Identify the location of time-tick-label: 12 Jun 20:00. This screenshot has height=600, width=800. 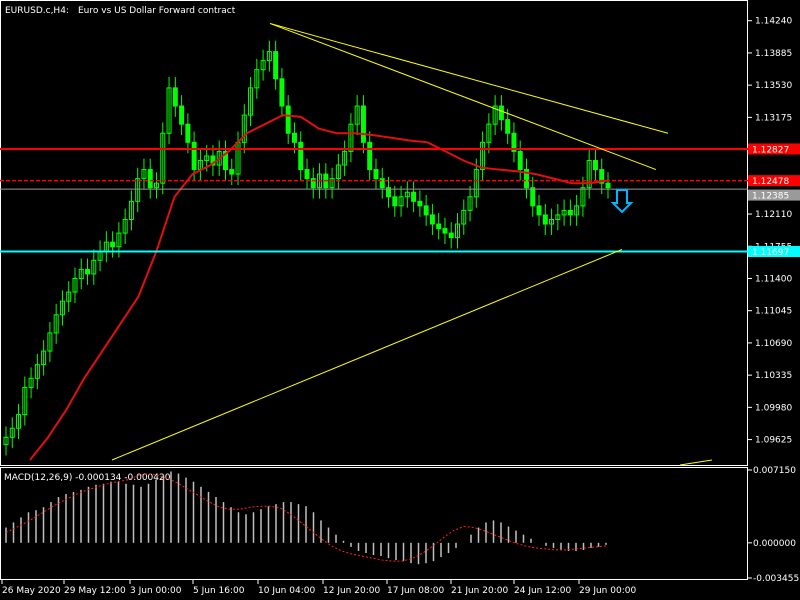
(351, 591).